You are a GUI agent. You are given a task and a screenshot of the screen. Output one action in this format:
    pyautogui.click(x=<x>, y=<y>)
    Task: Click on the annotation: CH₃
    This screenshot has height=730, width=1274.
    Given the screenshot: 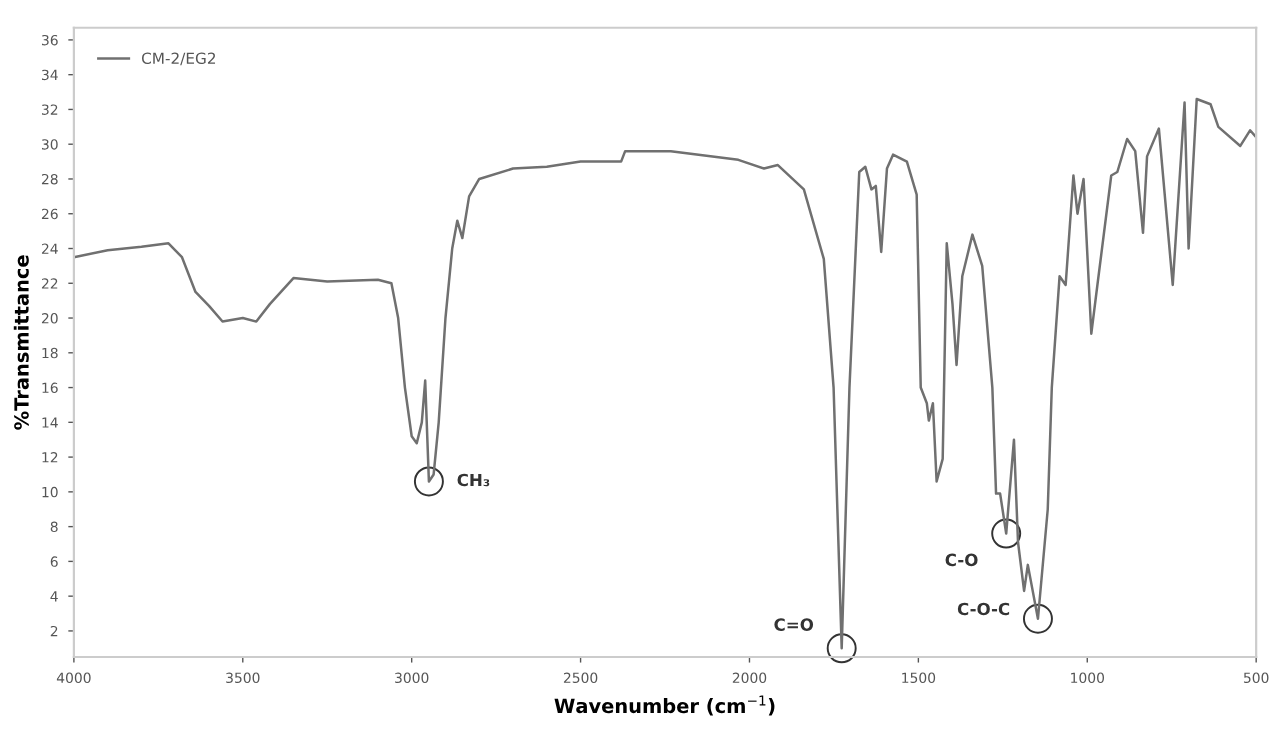 What is the action you would take?
    pyautogui.click(x=473, y=480)
    